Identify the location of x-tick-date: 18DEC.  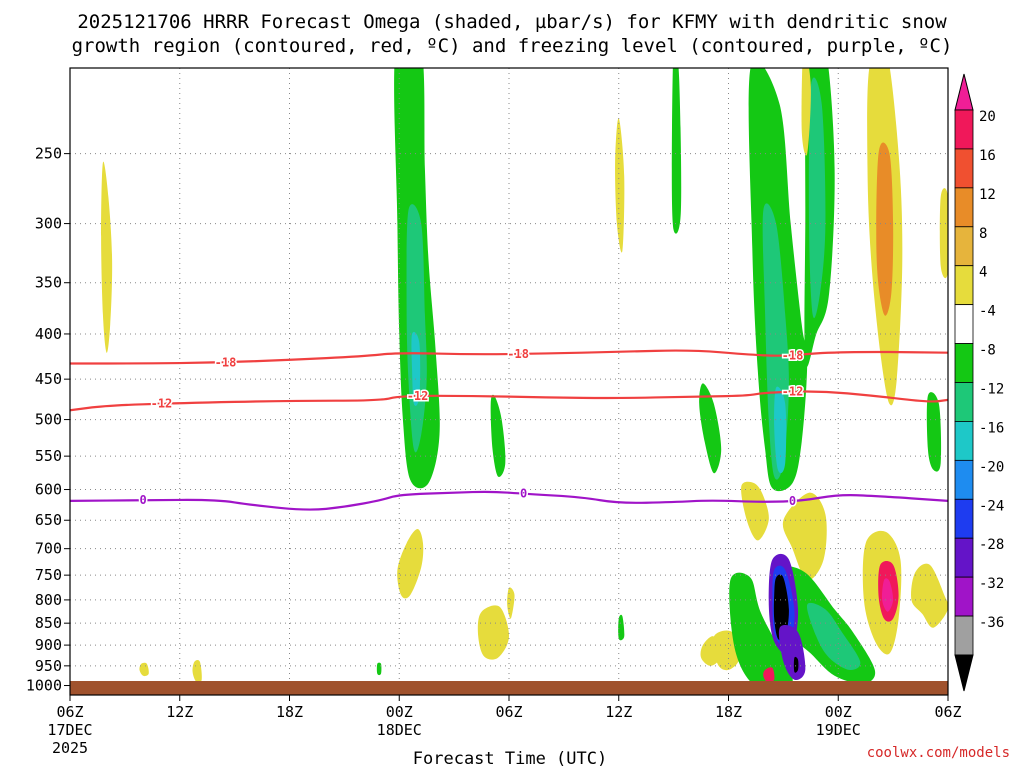
(399, 730).